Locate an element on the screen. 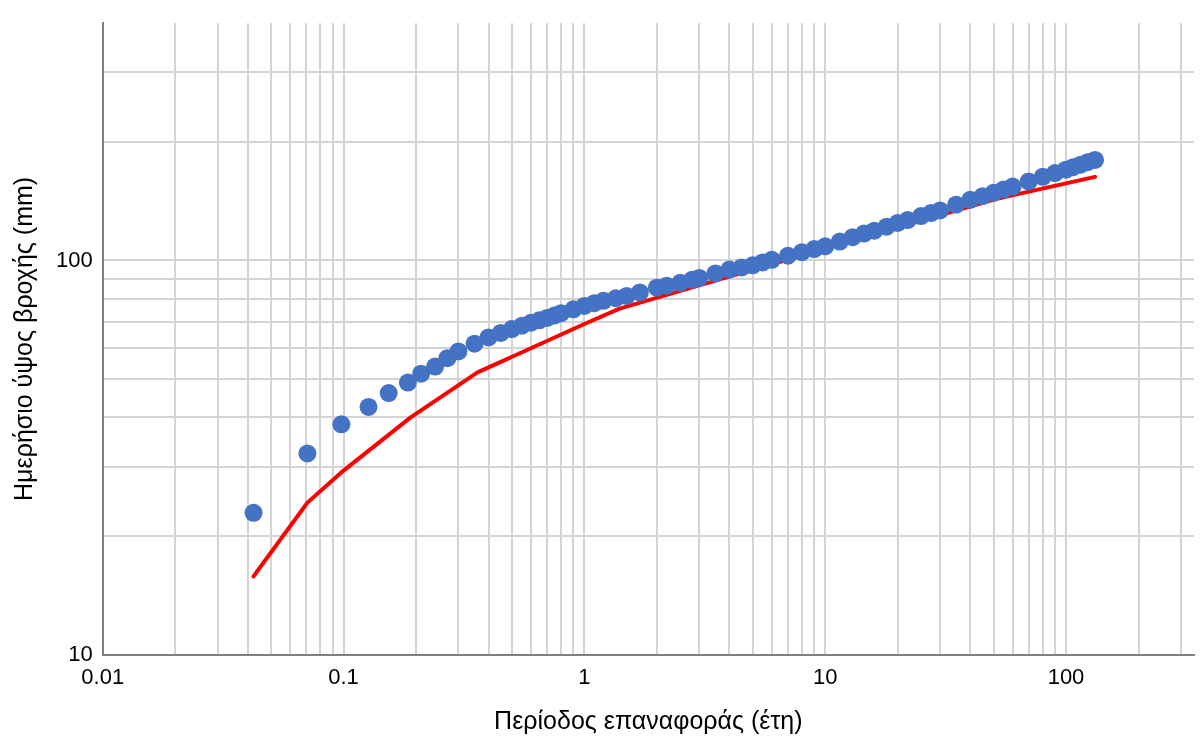 The width and height of the screenshot is (1203, 745). x-tick-label: 1 is located at coordinates (584, 676).